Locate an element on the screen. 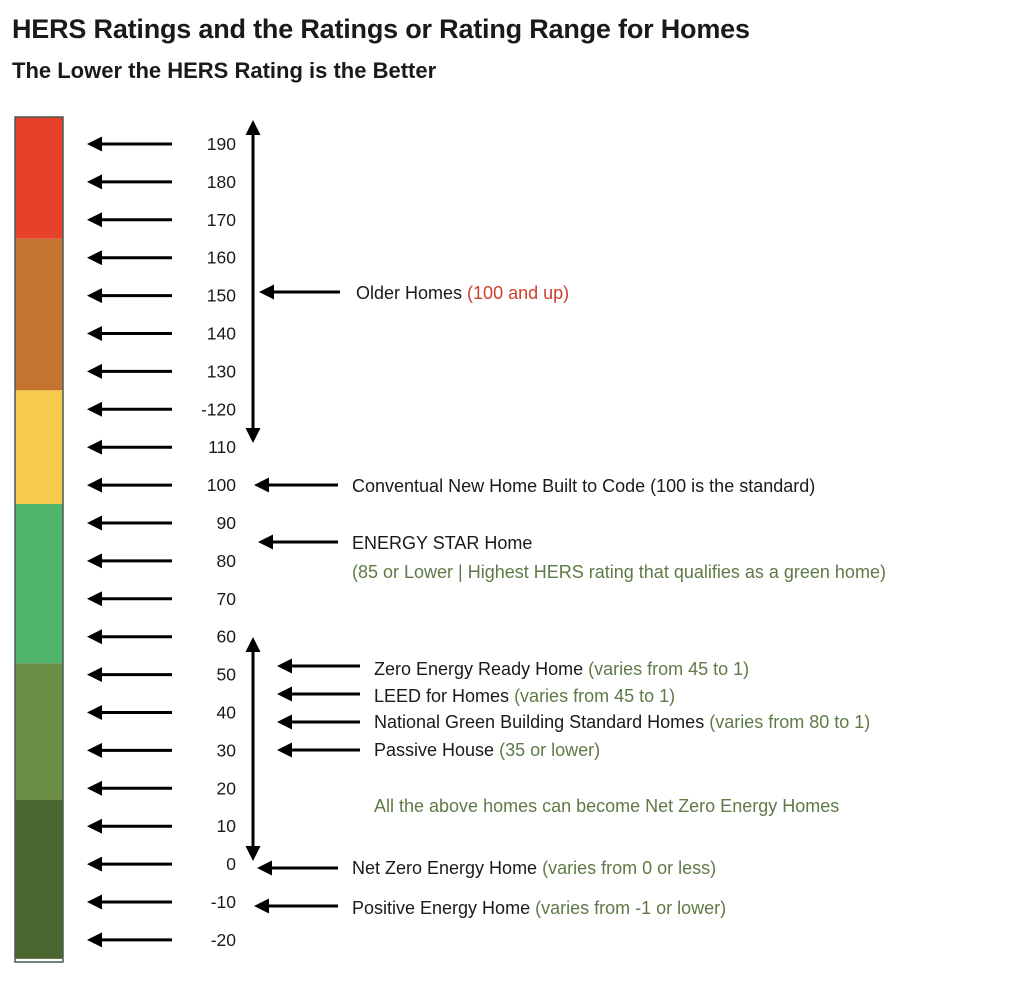  tick-label: -20 is located at coordinates (224, 940).